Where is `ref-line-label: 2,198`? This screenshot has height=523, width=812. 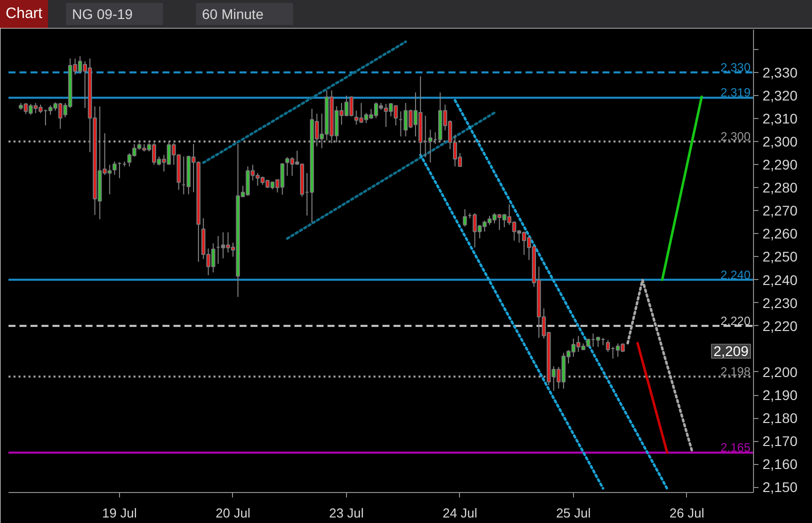
ref-line-label: 2,198 is located at coordinates (735, 371).